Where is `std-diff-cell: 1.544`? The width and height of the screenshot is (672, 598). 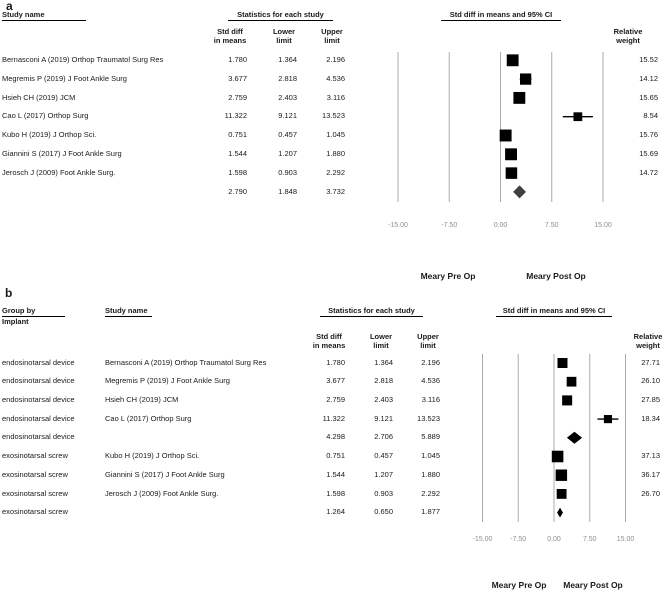
std-diff-cell: 1.544 is located at coordinates (335, 474).